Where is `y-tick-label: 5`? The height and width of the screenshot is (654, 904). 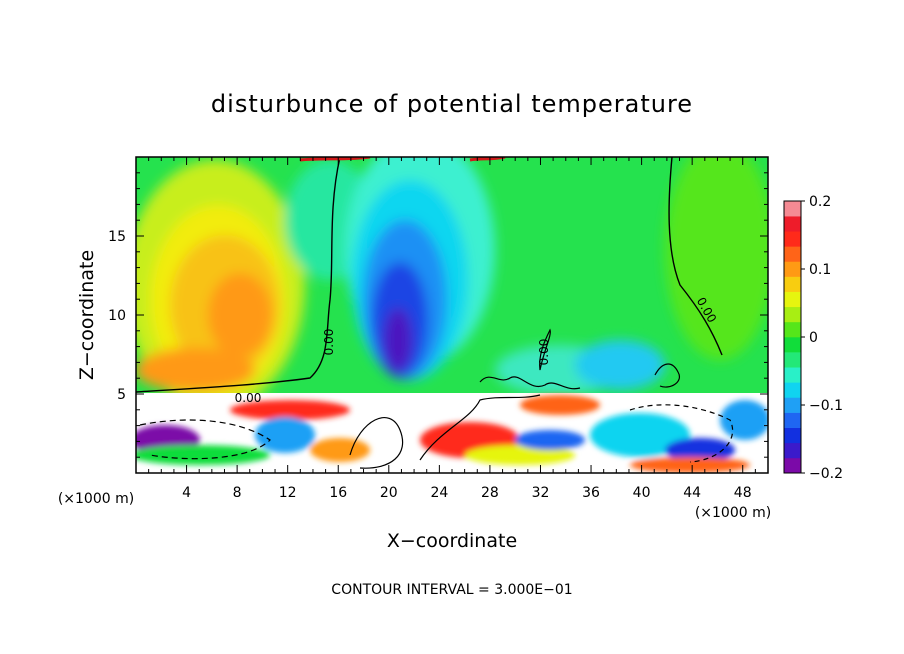
y-tick-label: 5 is located at coordinates (121, 395).